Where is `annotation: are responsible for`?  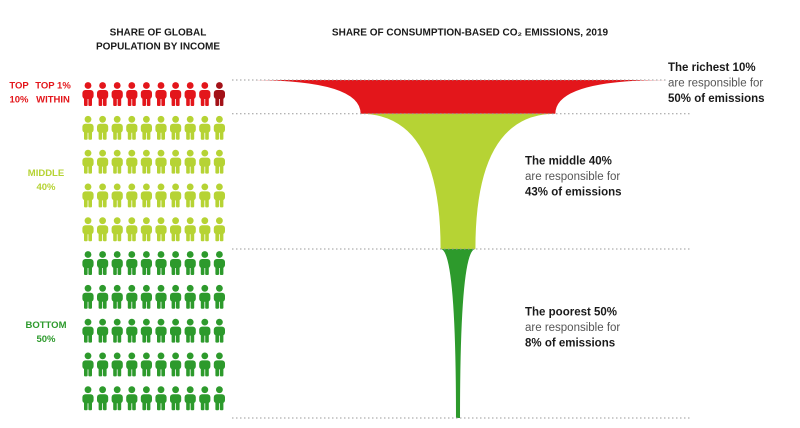
annotation: are responsible for is located at coordinates (572, 177).